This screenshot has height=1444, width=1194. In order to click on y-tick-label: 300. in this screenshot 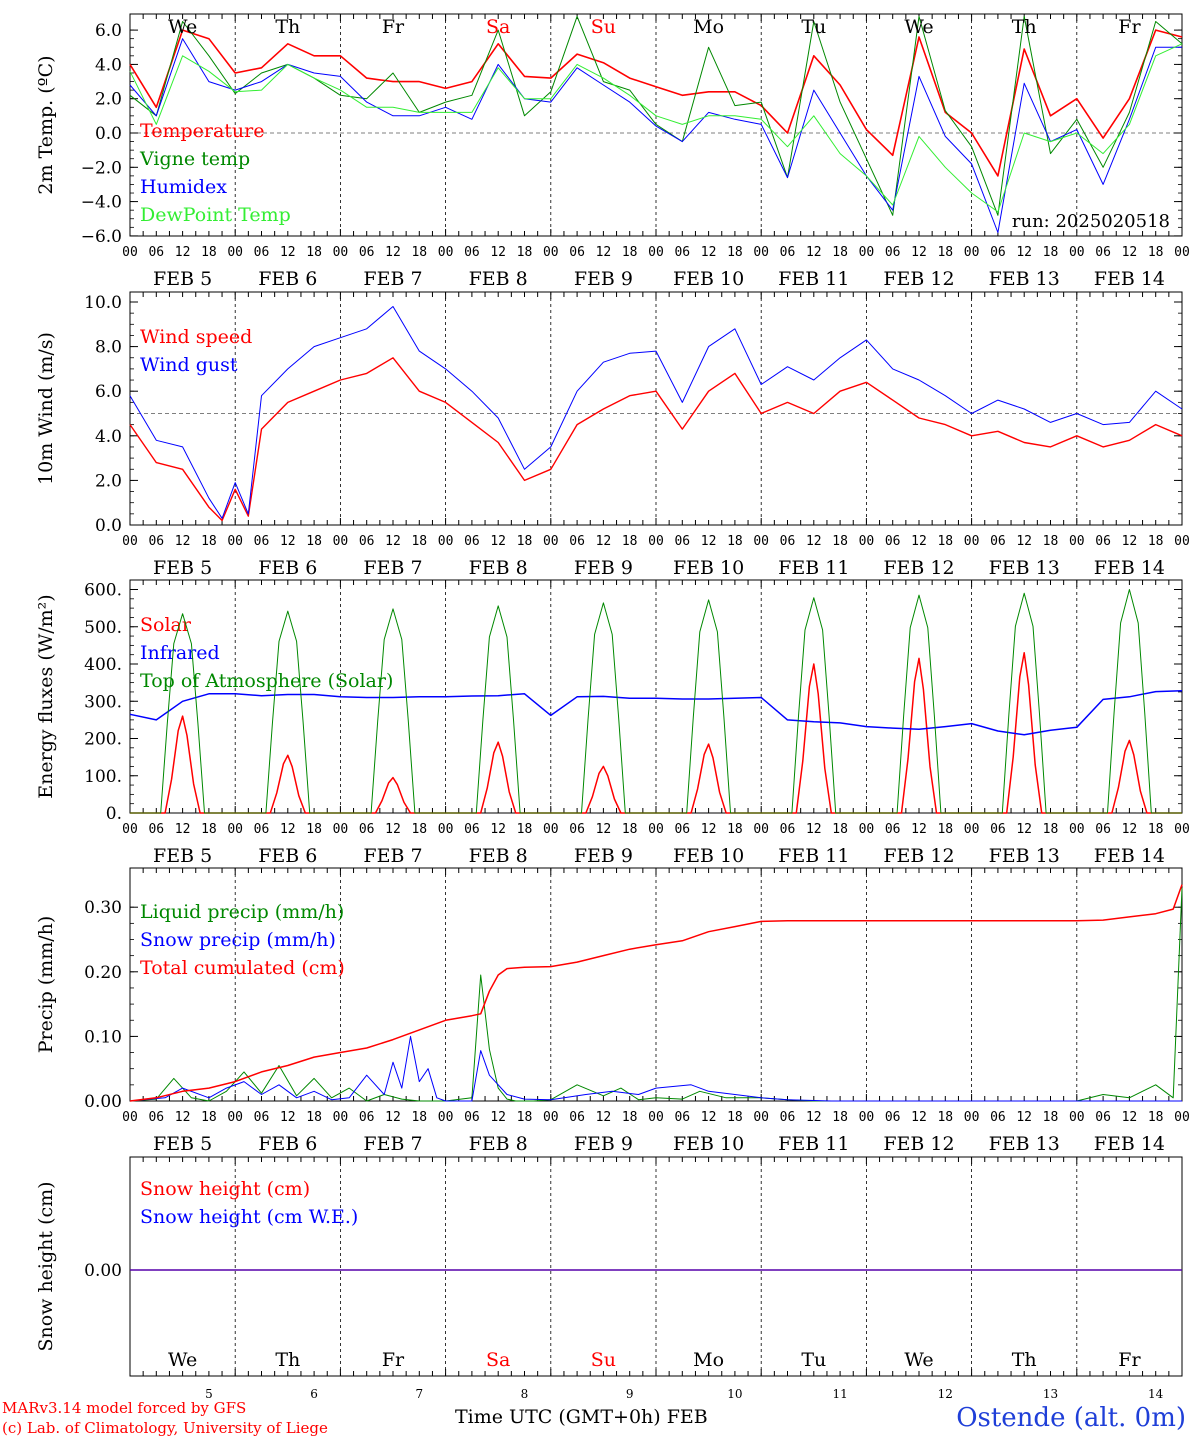, I will do `click(103, 702)`.